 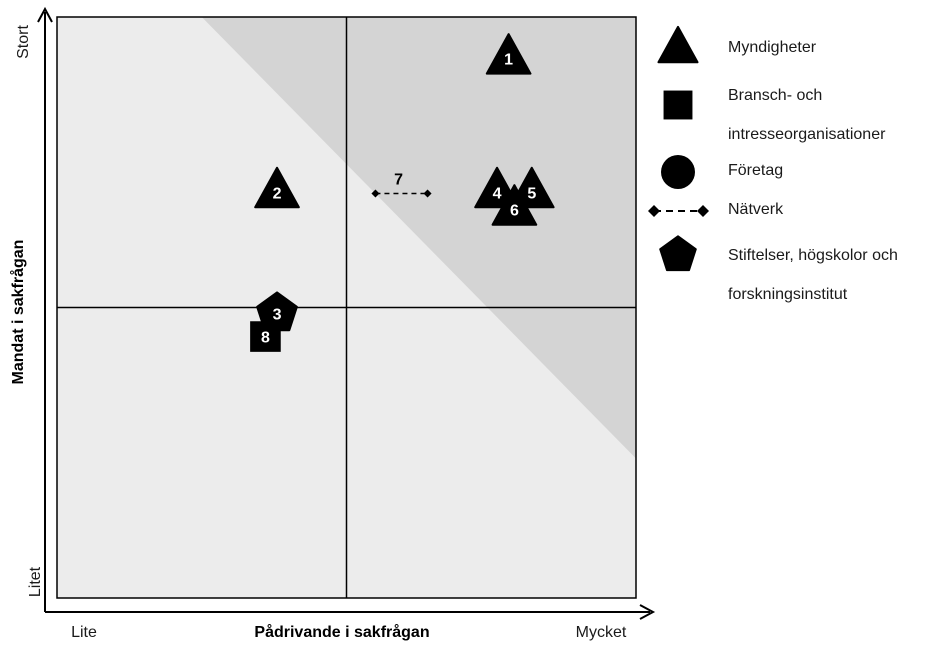 What do you see at coordinates (531, 193) in the screenshot?
I see `point-label-5: 5` at bounding box center [531, 193].